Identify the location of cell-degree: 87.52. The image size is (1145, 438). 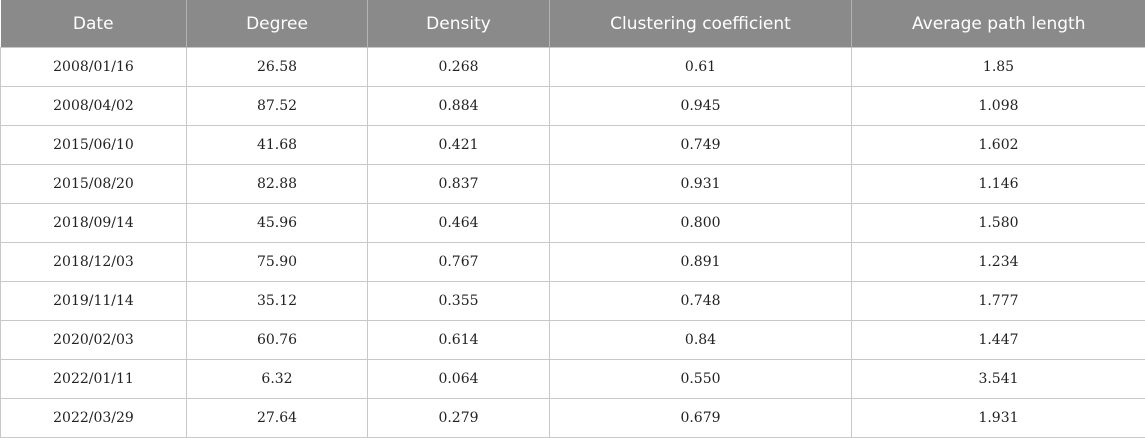
(277, 106).